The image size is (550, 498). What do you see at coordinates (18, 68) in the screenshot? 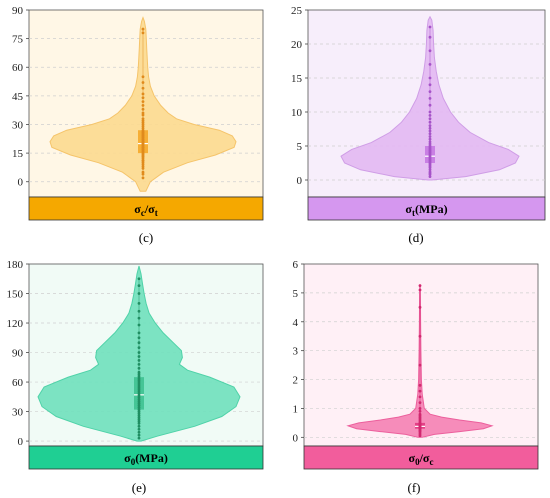
I see `y-tick-label-c-4: 60` at bounding box center [18, 68].